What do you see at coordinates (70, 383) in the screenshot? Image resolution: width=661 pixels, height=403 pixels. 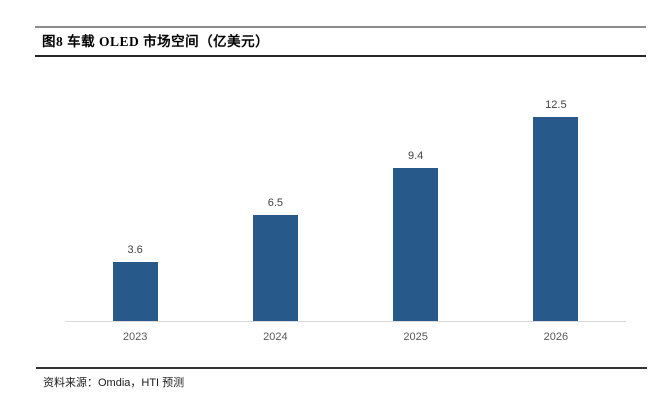 I see `source-label: 资料来源：` at bounding box center [70, 383].